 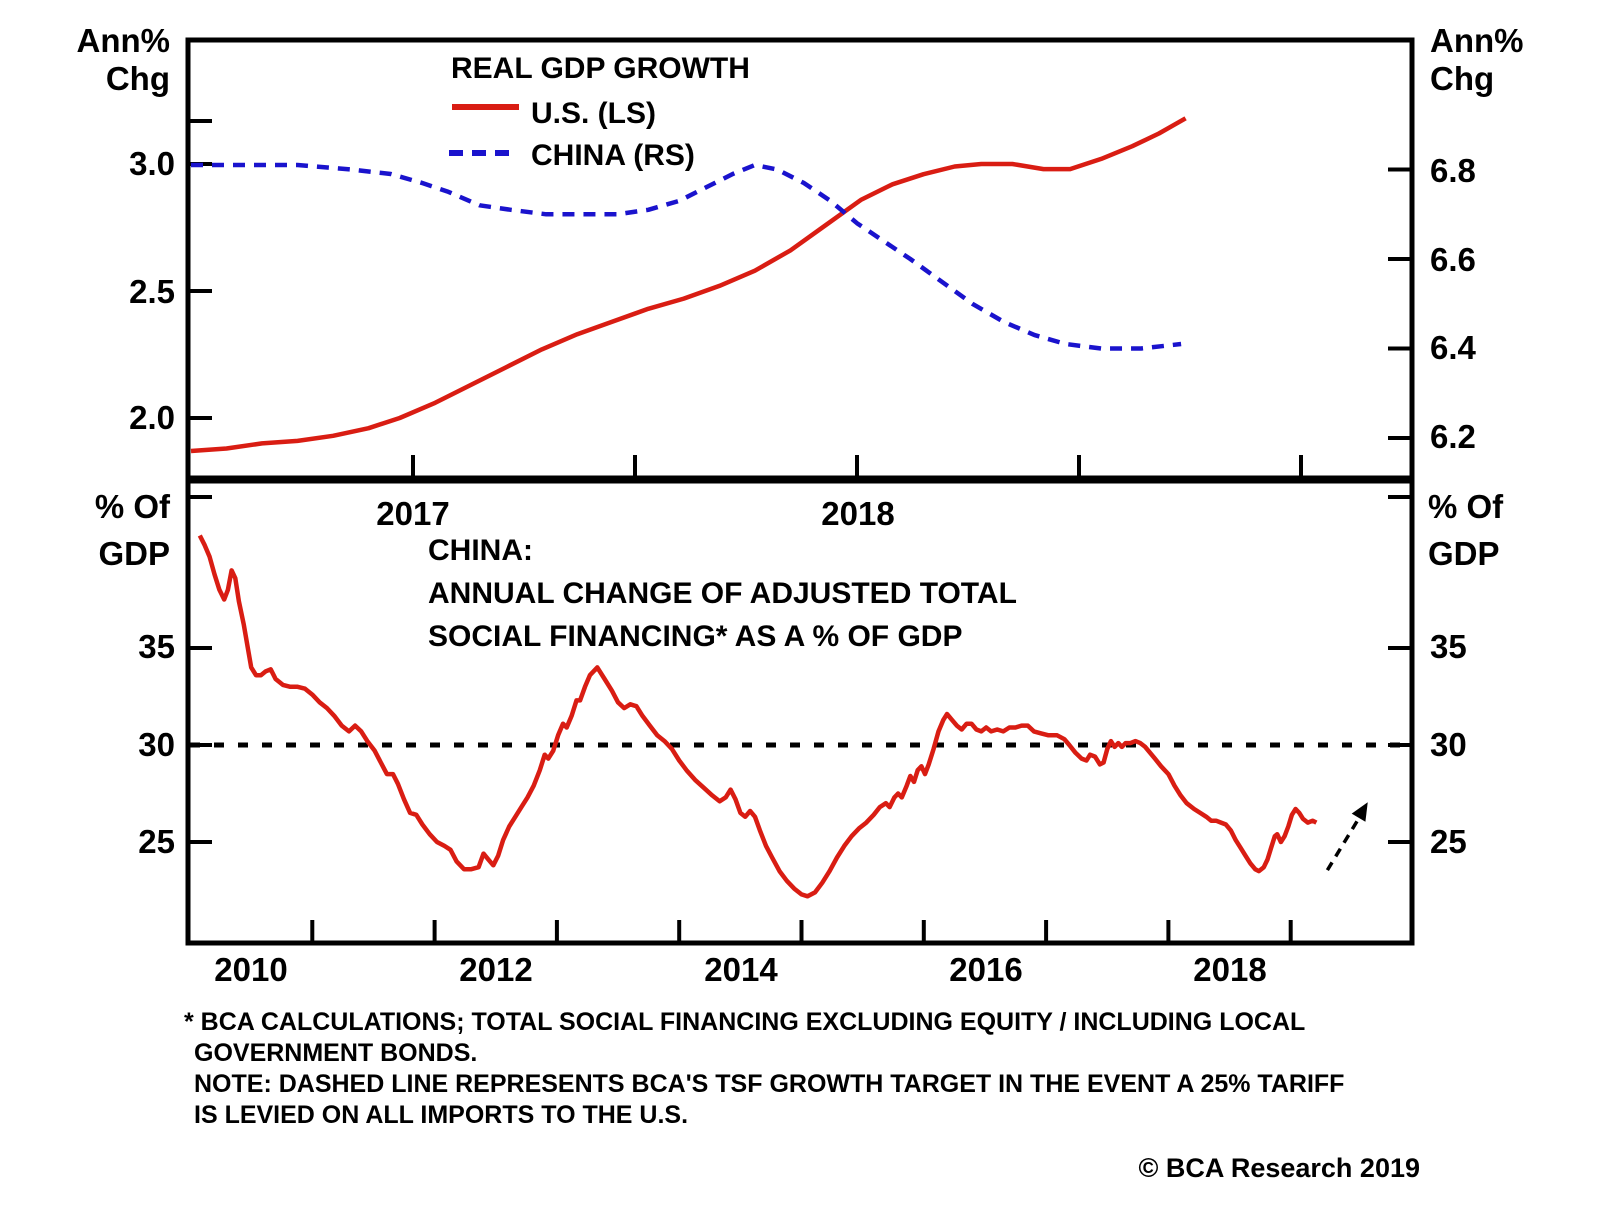 I want to click on bottom-x-label-2016: 2016, so click(x=986, y=969).